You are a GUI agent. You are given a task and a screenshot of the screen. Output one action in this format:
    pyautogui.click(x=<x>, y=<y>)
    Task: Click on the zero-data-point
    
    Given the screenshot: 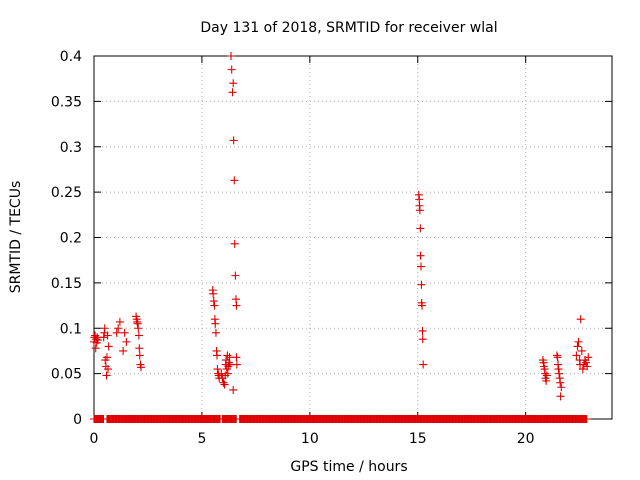 What is the action you would take?
    pyautogui.click(x=586, y=419)
    